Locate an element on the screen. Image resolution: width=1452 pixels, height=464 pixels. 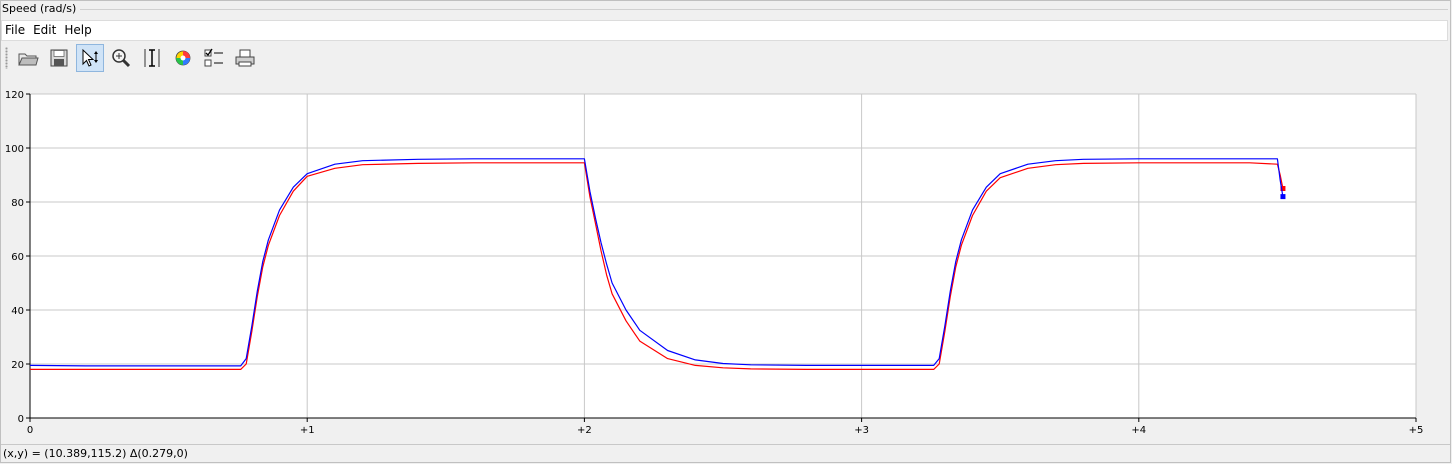
y-tick-label: 0 is located at coordinates (21, 419).